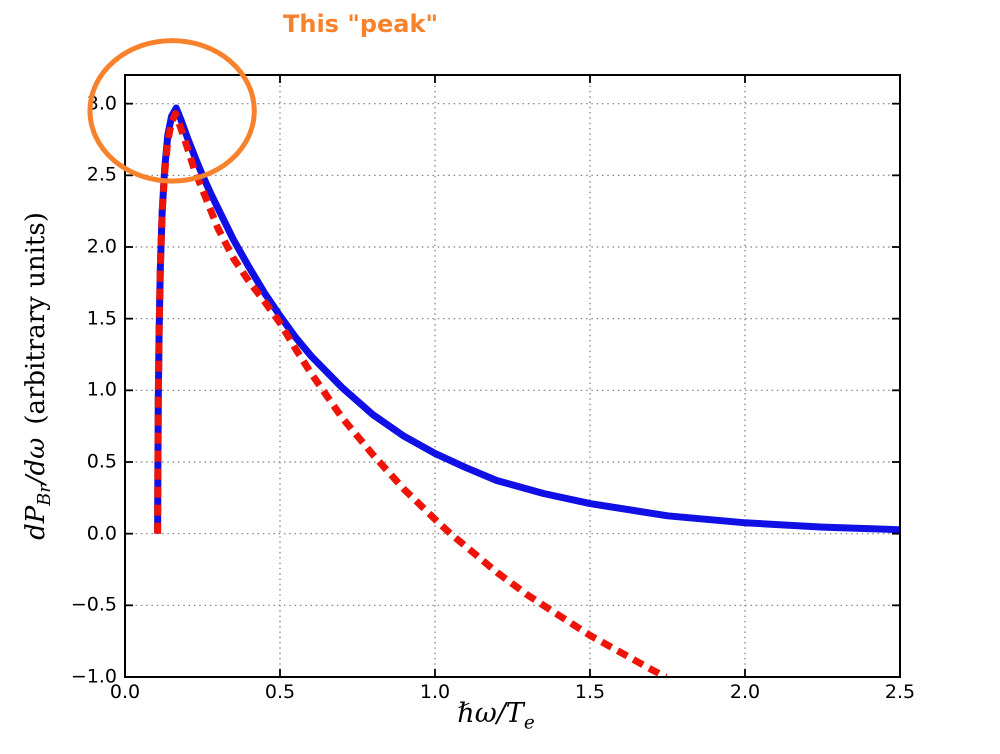 The height and width of the screenshot is (754, 1000). What do you see at coordinates (745, 692) in the screenshot?
I see `x-tick-label-2: 2.0` at bounding box center [745, 692].